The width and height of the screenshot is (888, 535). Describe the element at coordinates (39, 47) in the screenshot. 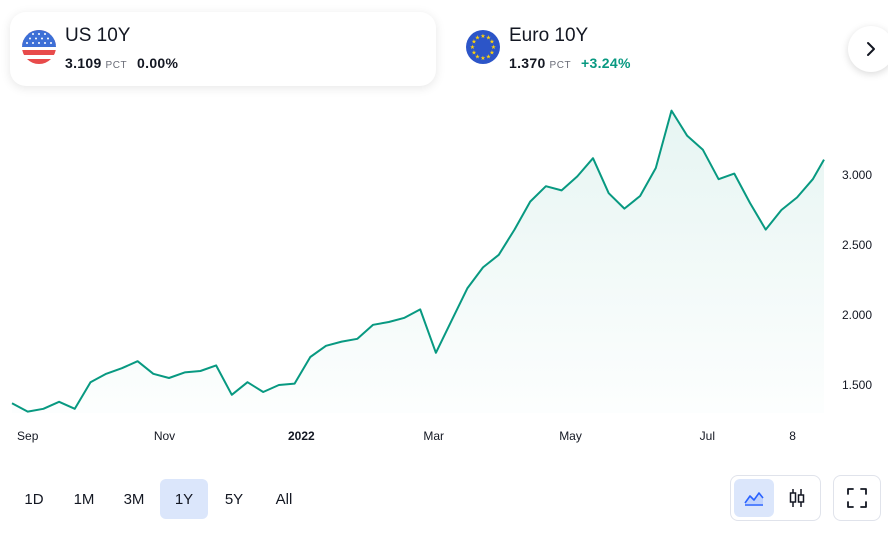

I see `us-flag-icon` at that location.